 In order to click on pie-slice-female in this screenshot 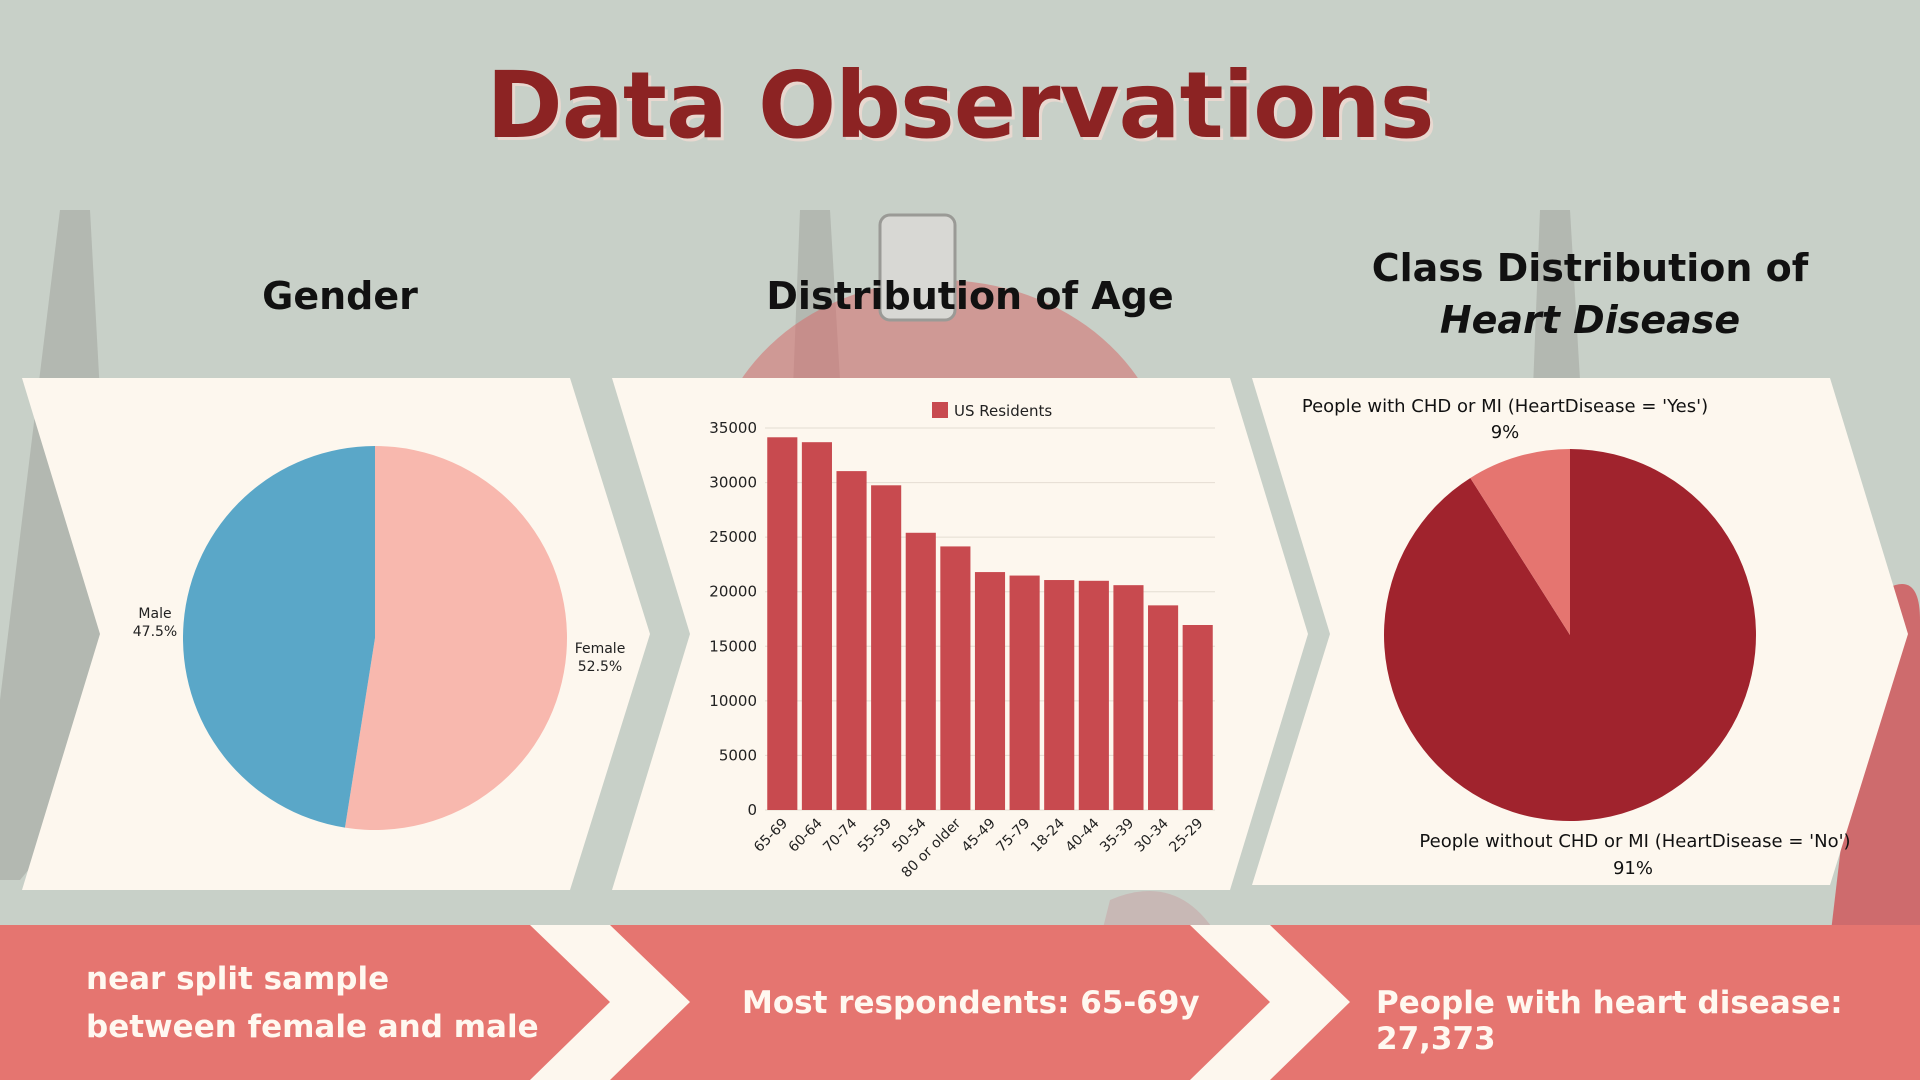, I will do `click(455, 638)`.